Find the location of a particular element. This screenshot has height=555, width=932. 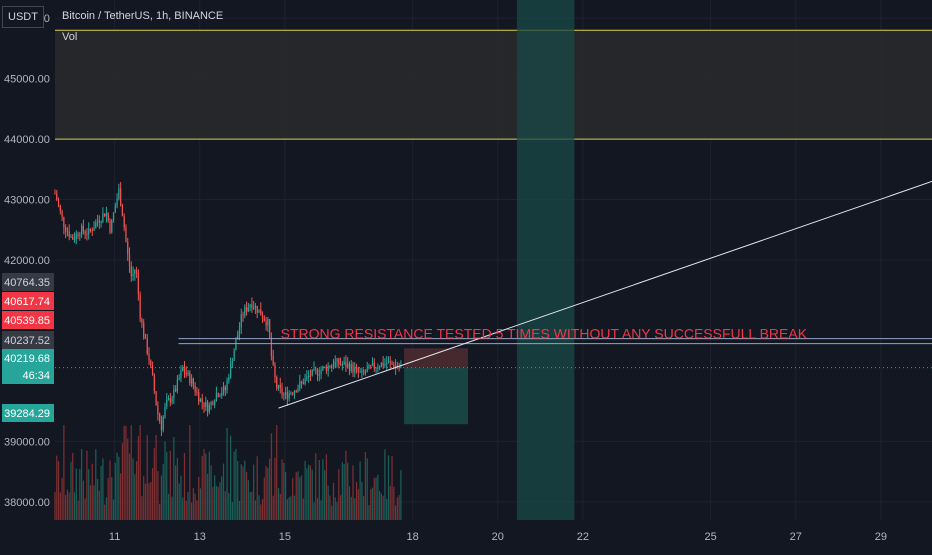

price-tag-label: 40617.74 is located at coordinates (27, 302).